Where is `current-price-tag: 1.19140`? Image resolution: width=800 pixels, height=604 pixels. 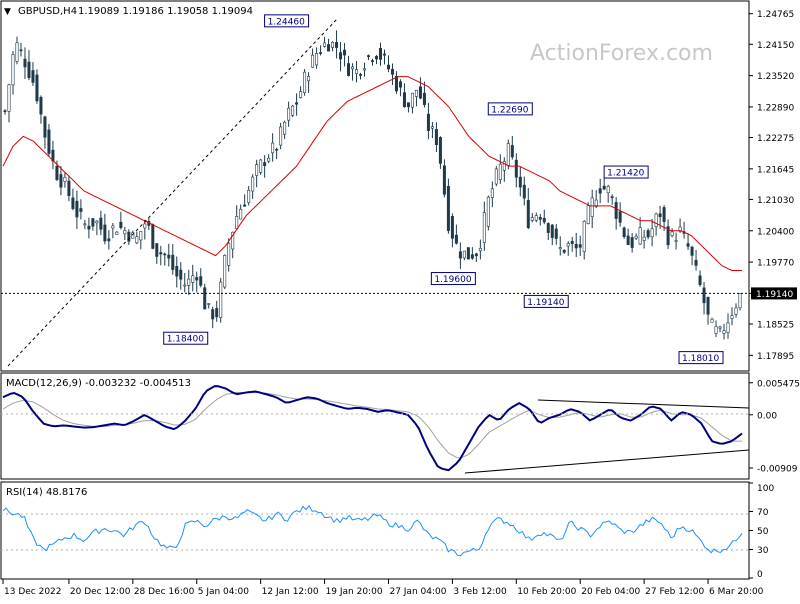 current-price-tag: 1.19140 is located at coordinates (774, 293).